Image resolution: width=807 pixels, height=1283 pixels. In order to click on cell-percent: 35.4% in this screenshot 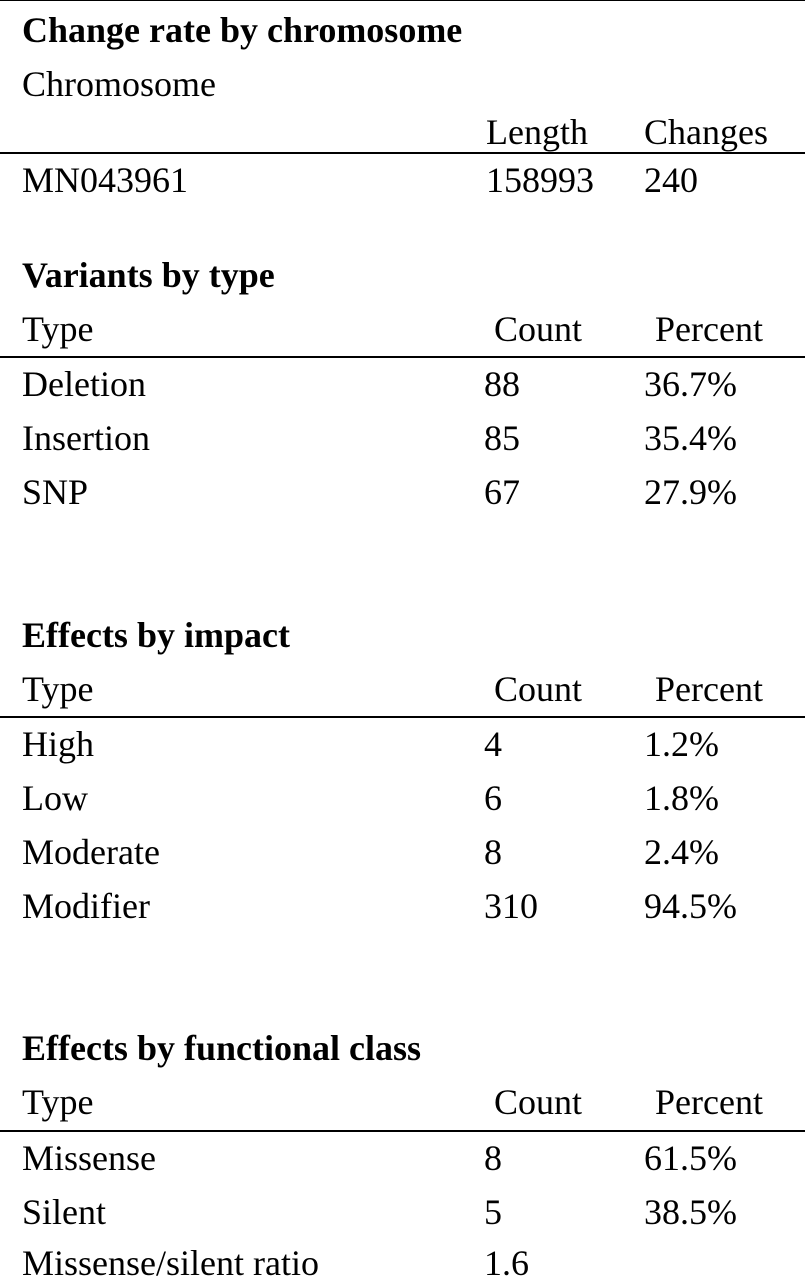, I will do `click(690, 438)`.